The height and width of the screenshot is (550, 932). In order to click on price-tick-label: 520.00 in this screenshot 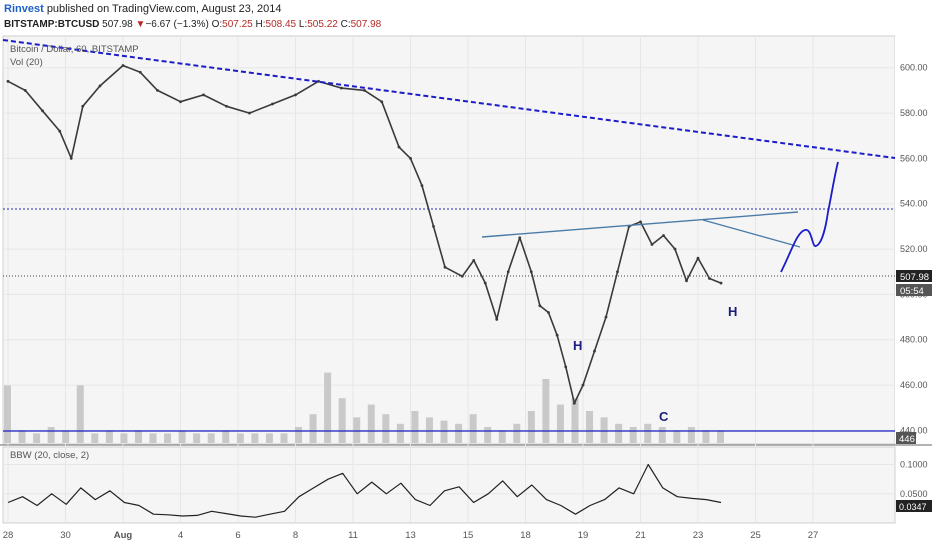, I will do `click(914, 249)`.